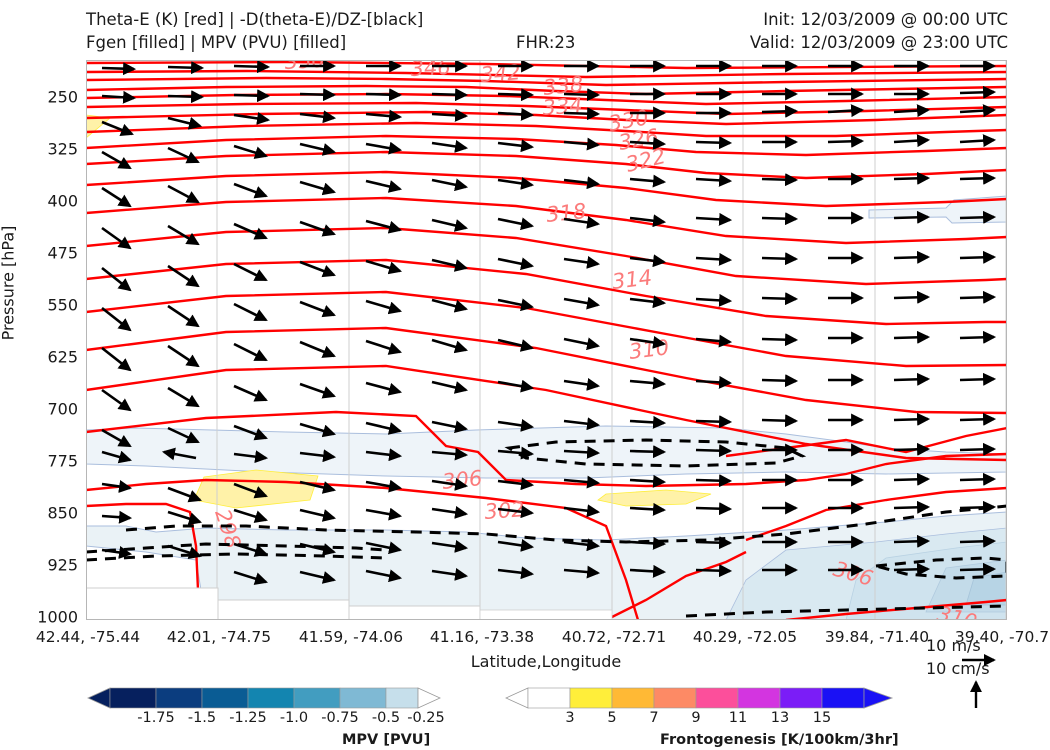 The image size is (1050, 750). Describe the element at coordinates (462, 480) in the screenshot. I see `svg-text: 306` at that location.